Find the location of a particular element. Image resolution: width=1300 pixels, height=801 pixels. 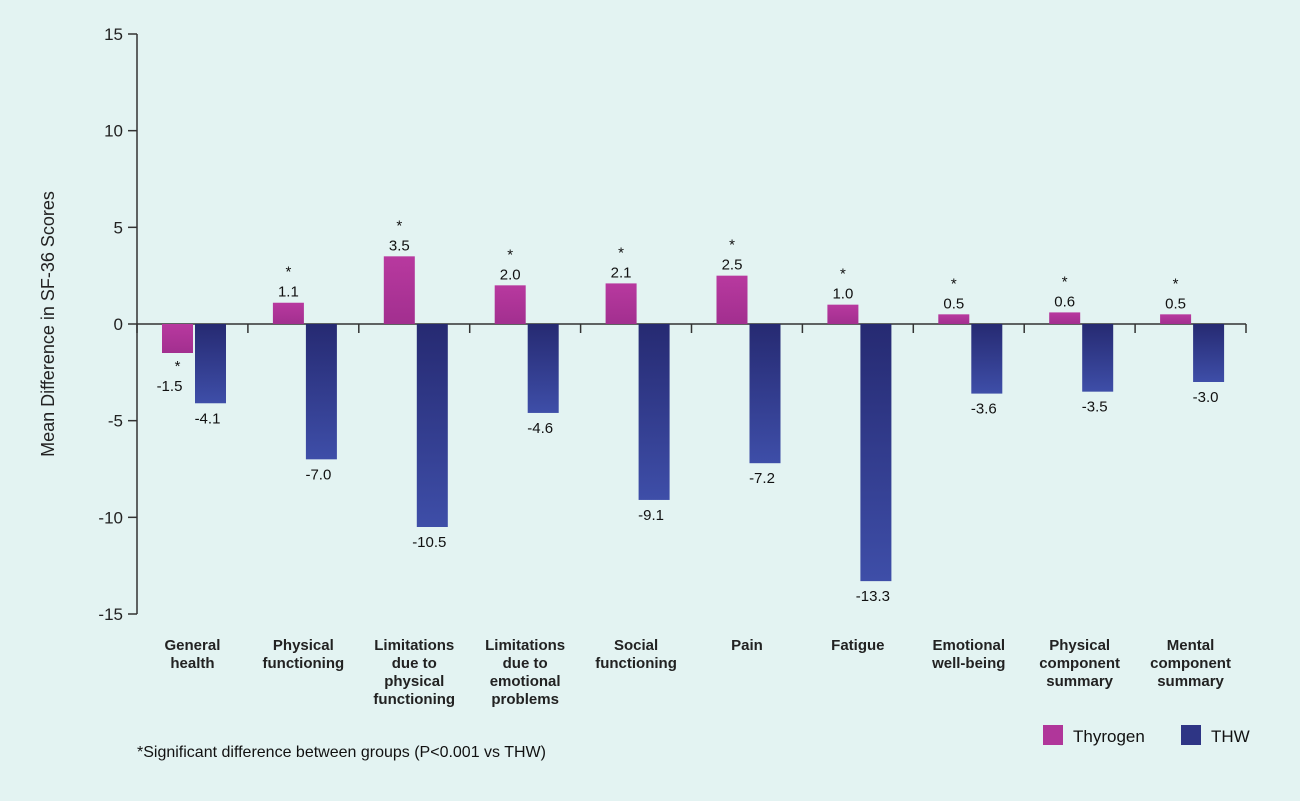

data-label: 2.0 is located at coordinates (510, 274).